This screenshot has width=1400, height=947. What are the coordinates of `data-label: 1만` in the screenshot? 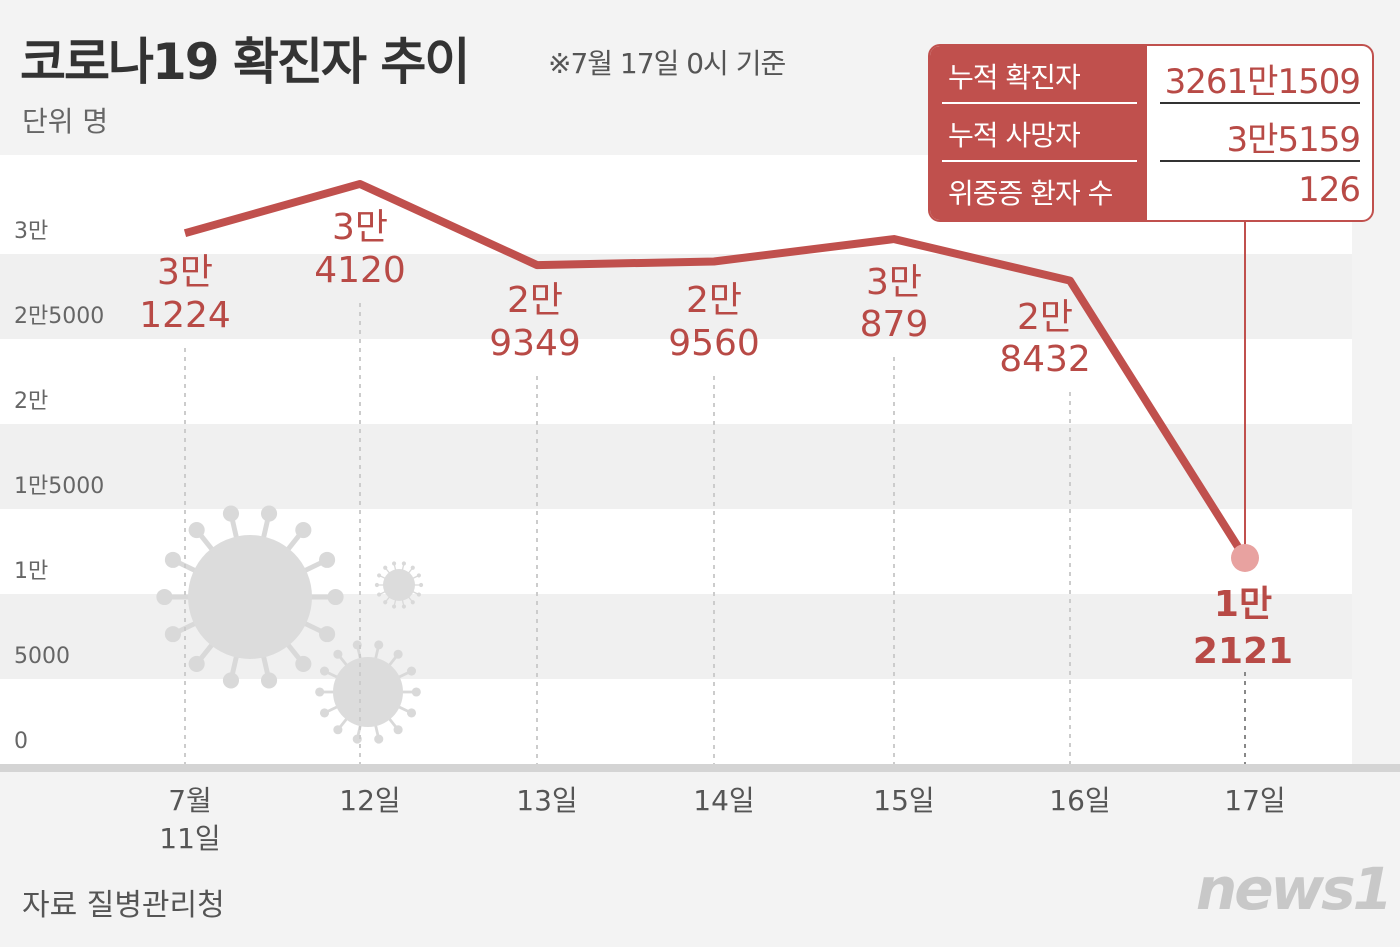 It's located at (1243, 604).